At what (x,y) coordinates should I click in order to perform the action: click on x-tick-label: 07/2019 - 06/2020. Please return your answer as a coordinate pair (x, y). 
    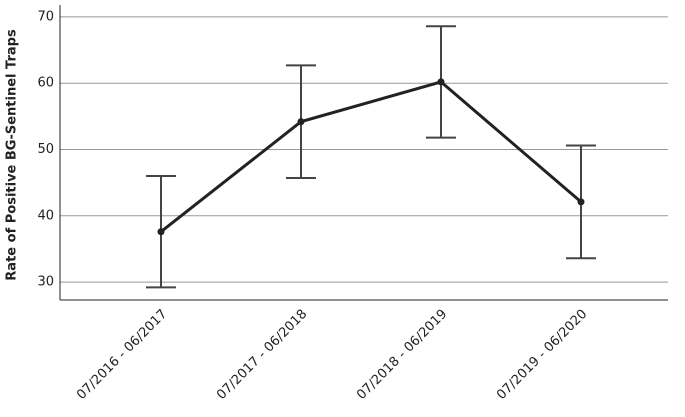
    Looking at the image, I should click on (542, 355).